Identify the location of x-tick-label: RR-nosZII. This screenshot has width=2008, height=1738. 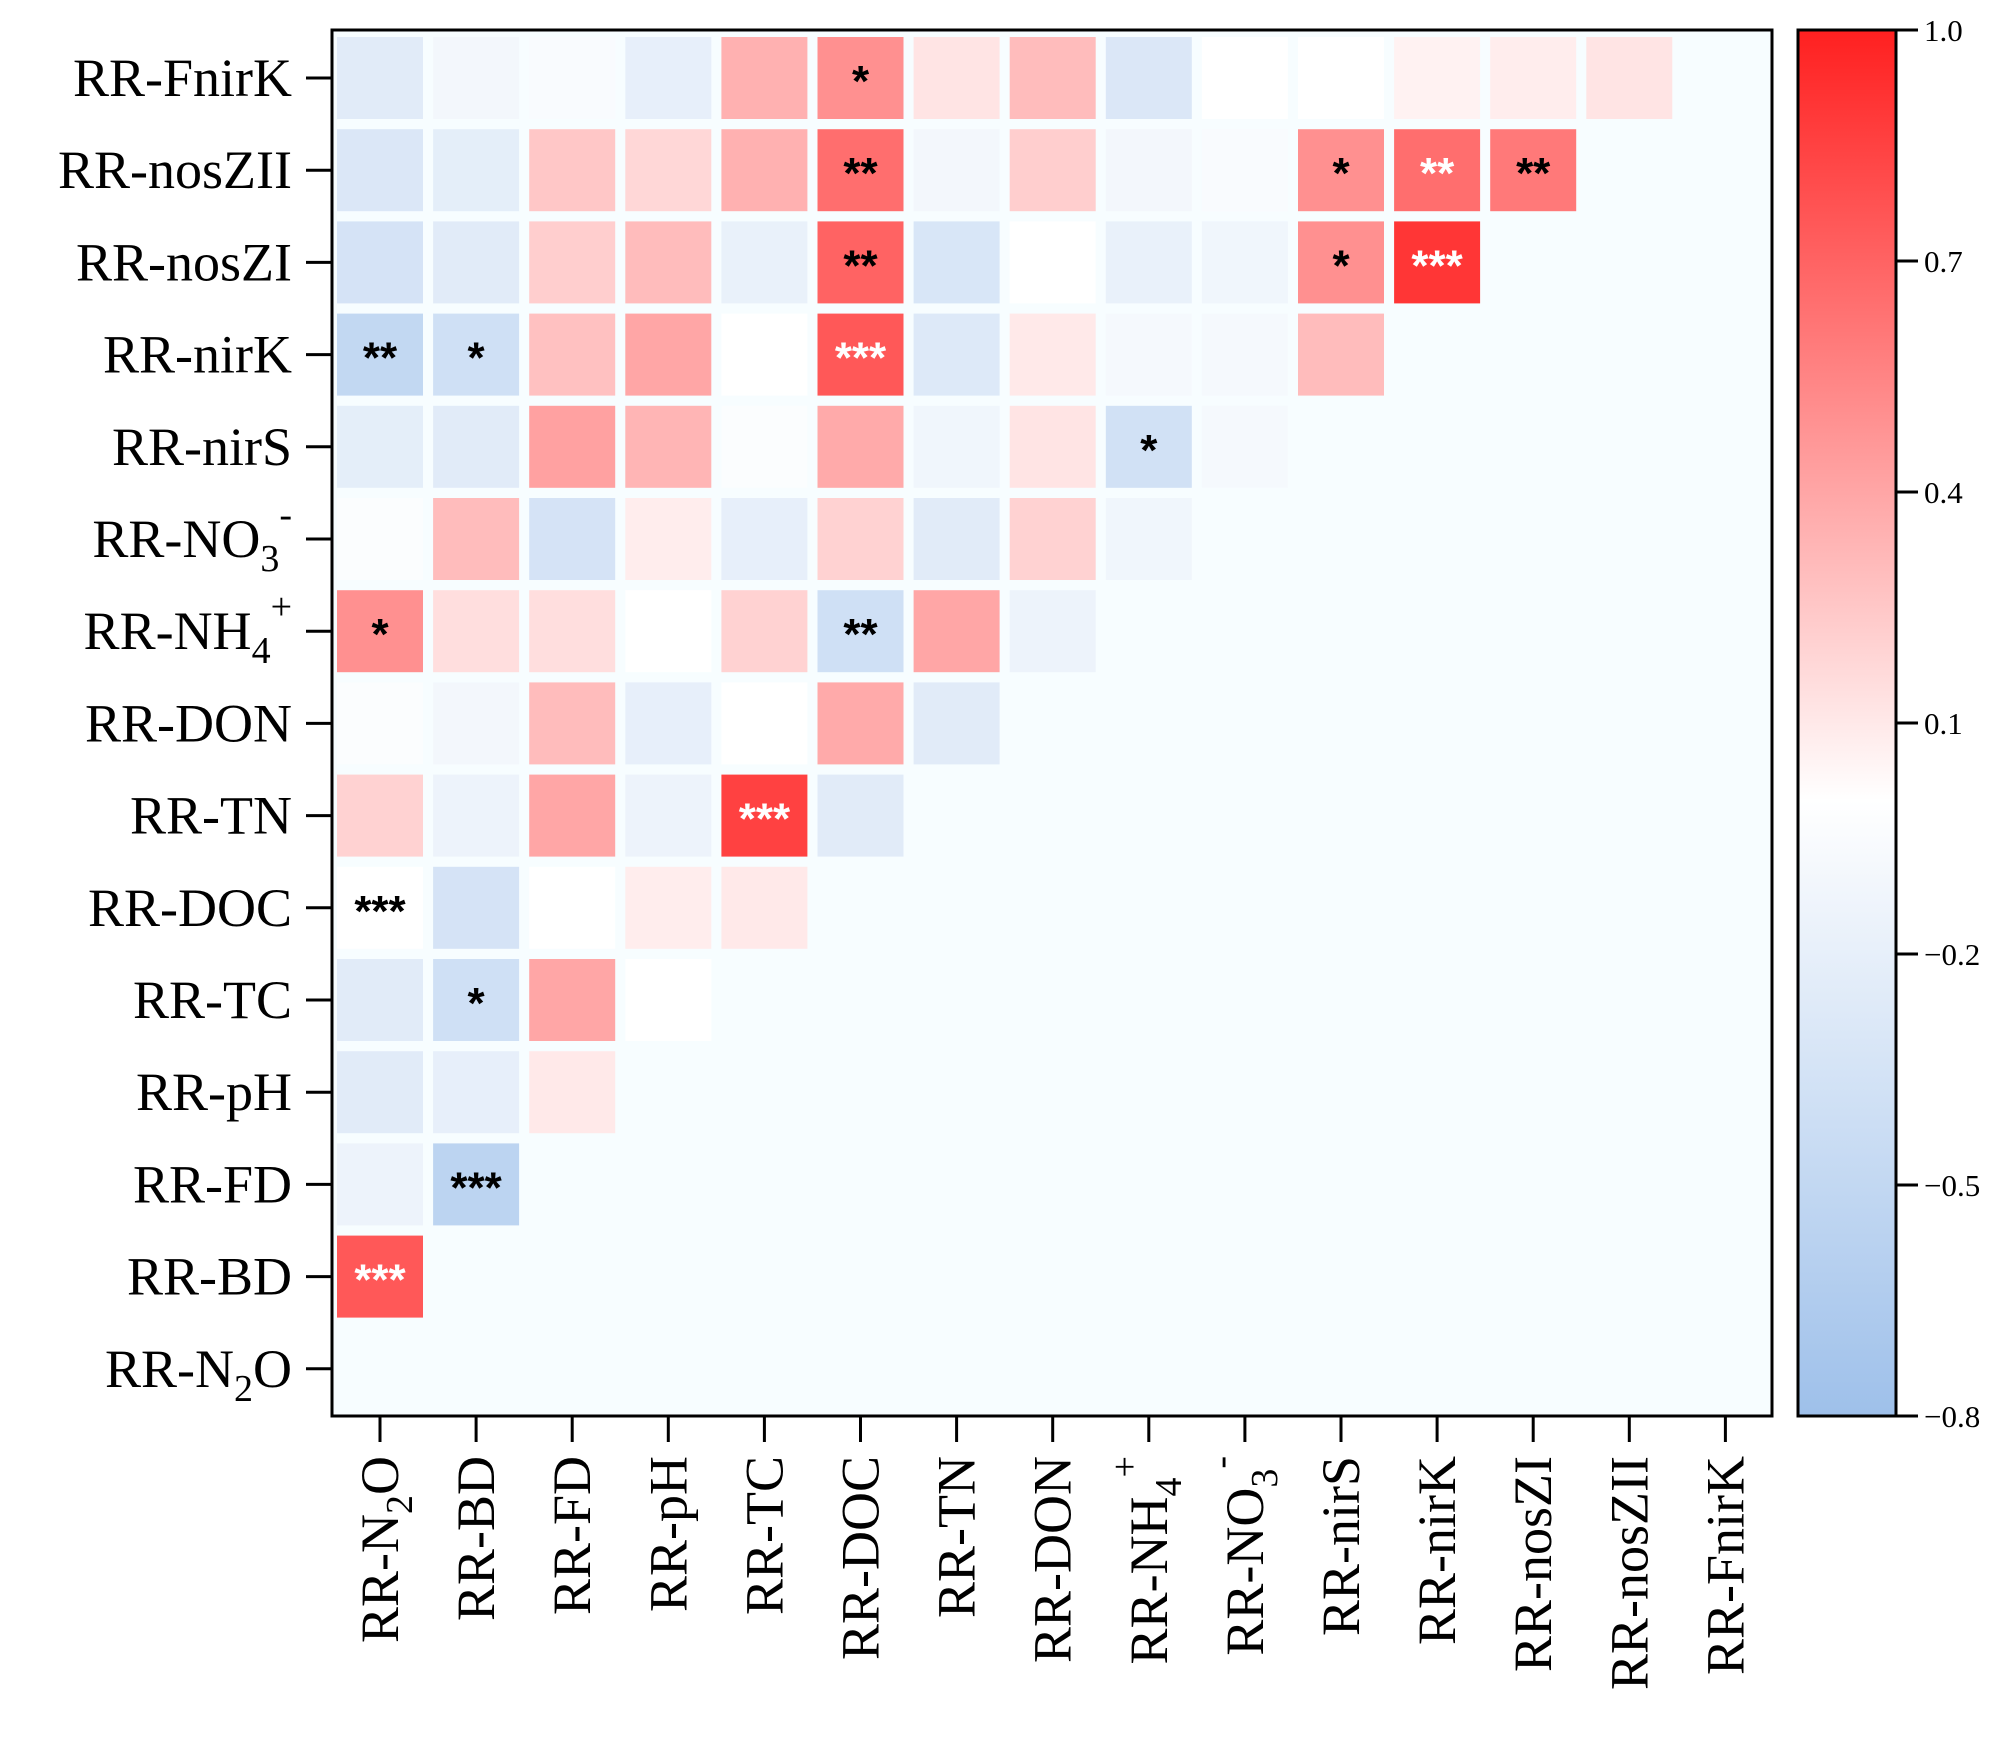
(1629, 1573).